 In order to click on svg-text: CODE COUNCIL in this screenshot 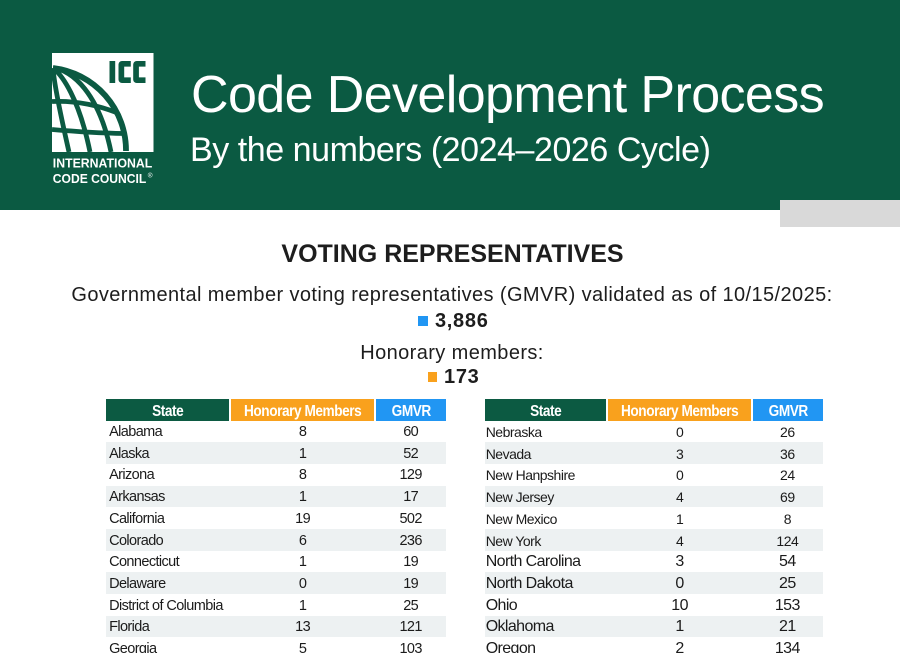, I will do `click(100, 178)`.